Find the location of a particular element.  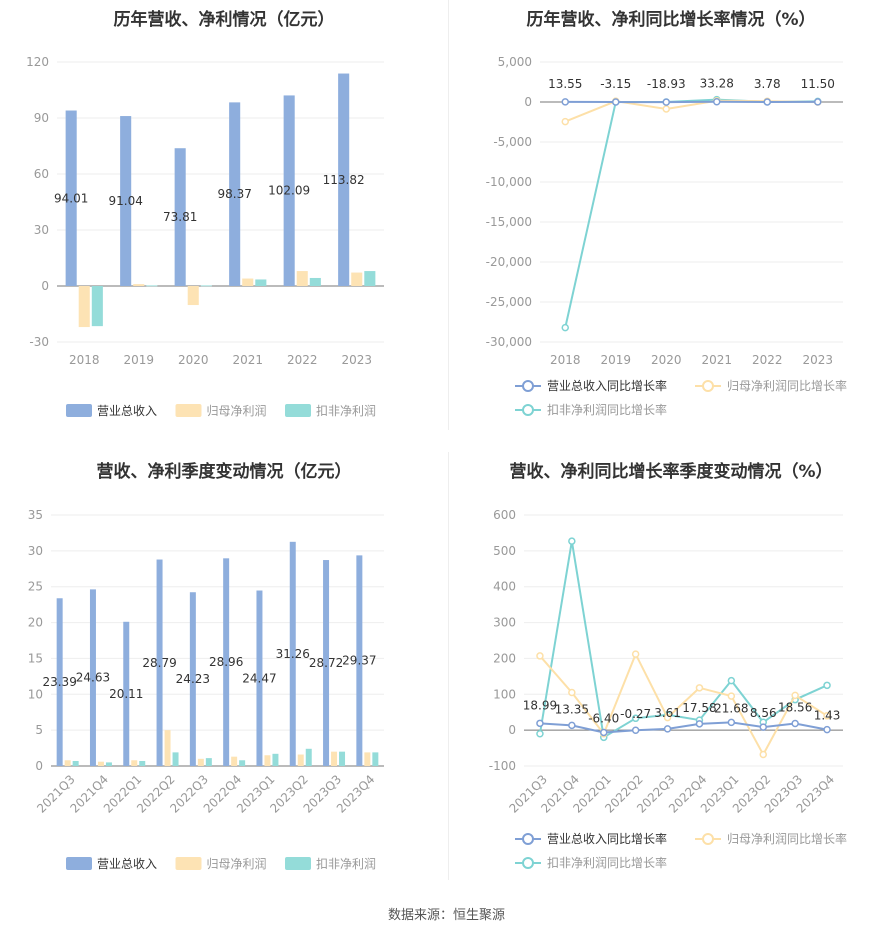

y-tick-label: -15,000 is located at coordinates (509, 222).